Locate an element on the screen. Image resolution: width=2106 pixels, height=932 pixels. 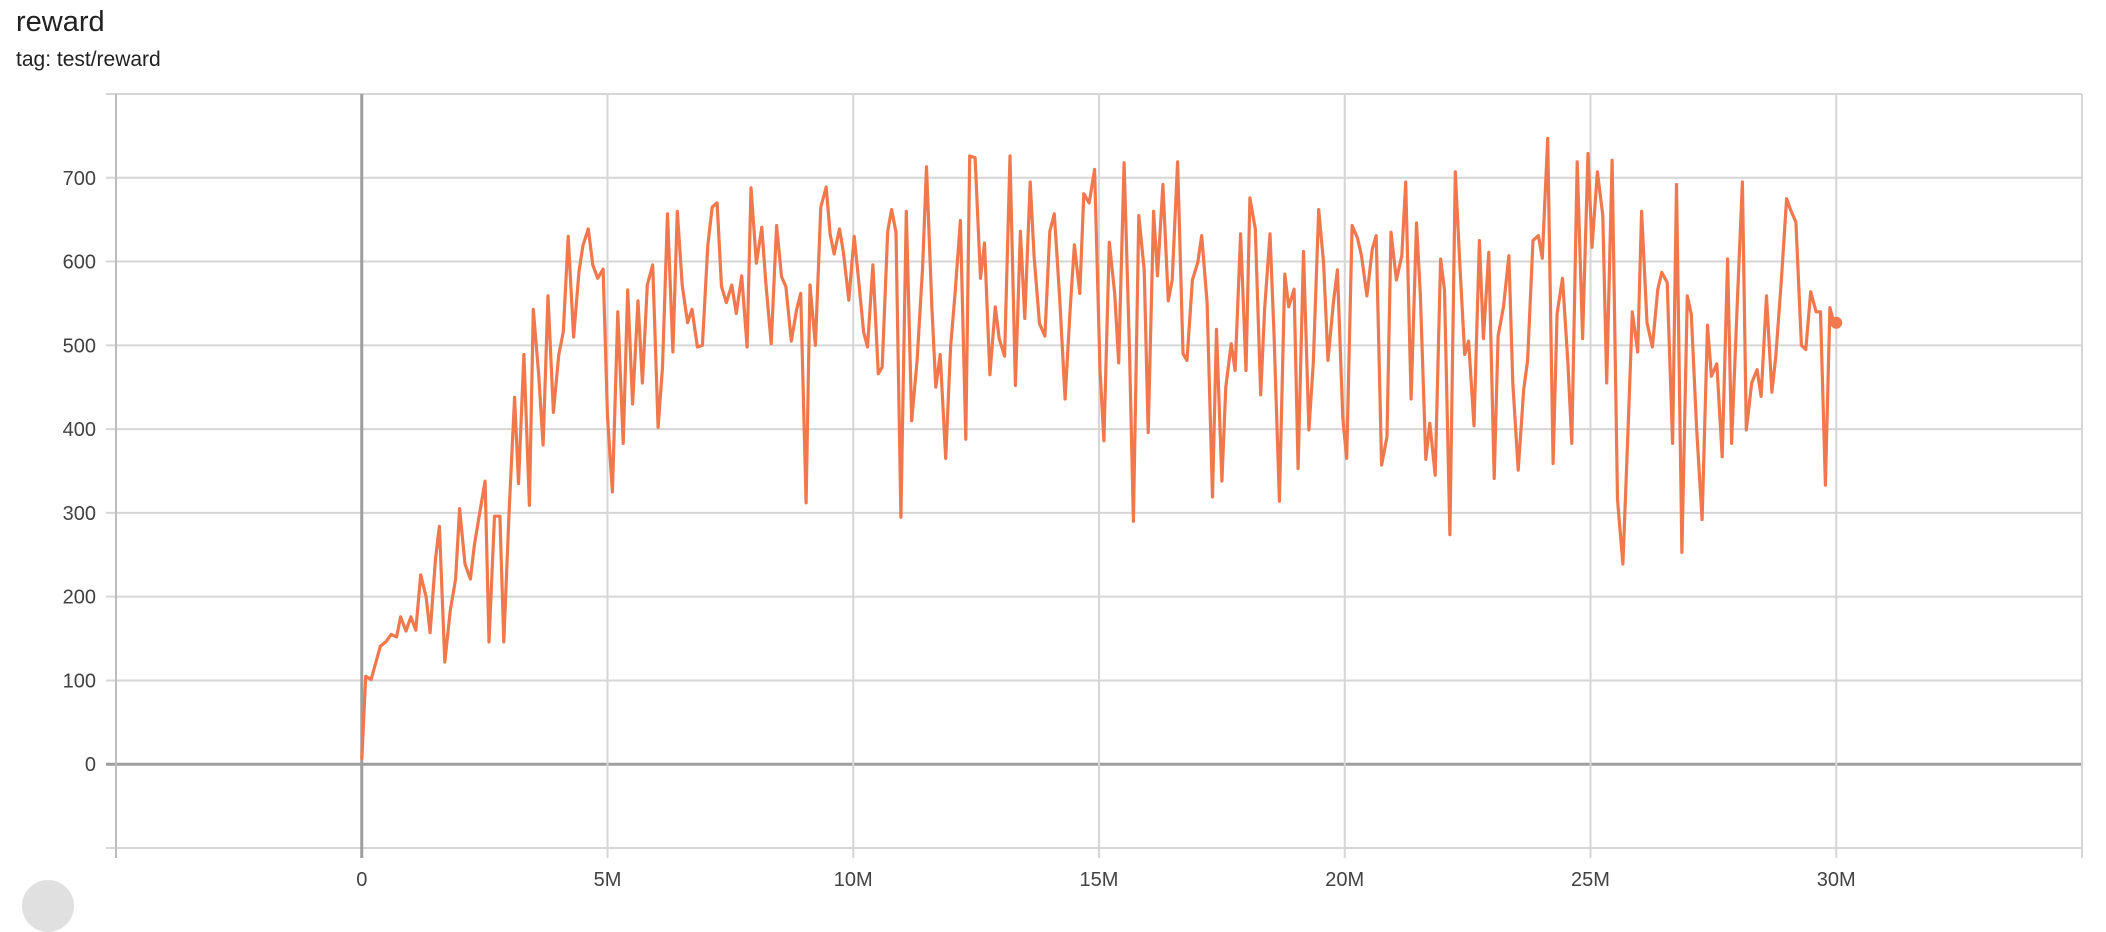
y-tick-label: 200 is located at coordinates (79, 598).